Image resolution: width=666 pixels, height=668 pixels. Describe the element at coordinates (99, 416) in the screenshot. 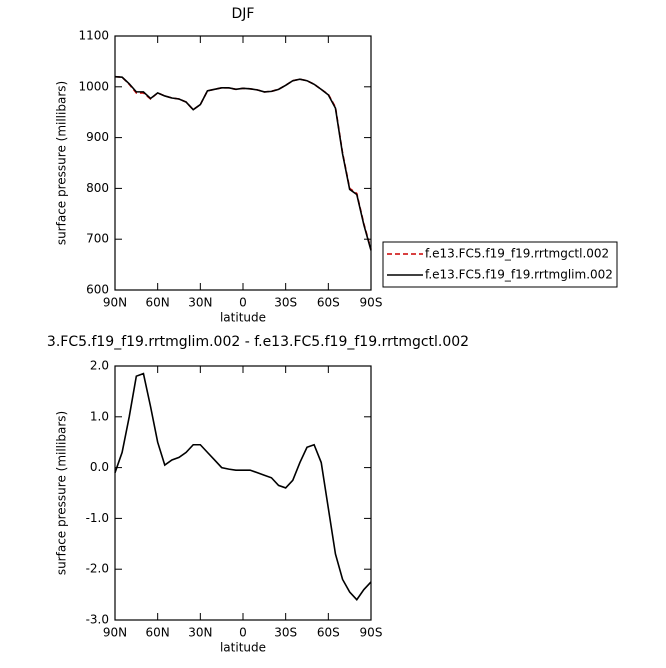

I see `y-tick-label: 1.0` at that location.